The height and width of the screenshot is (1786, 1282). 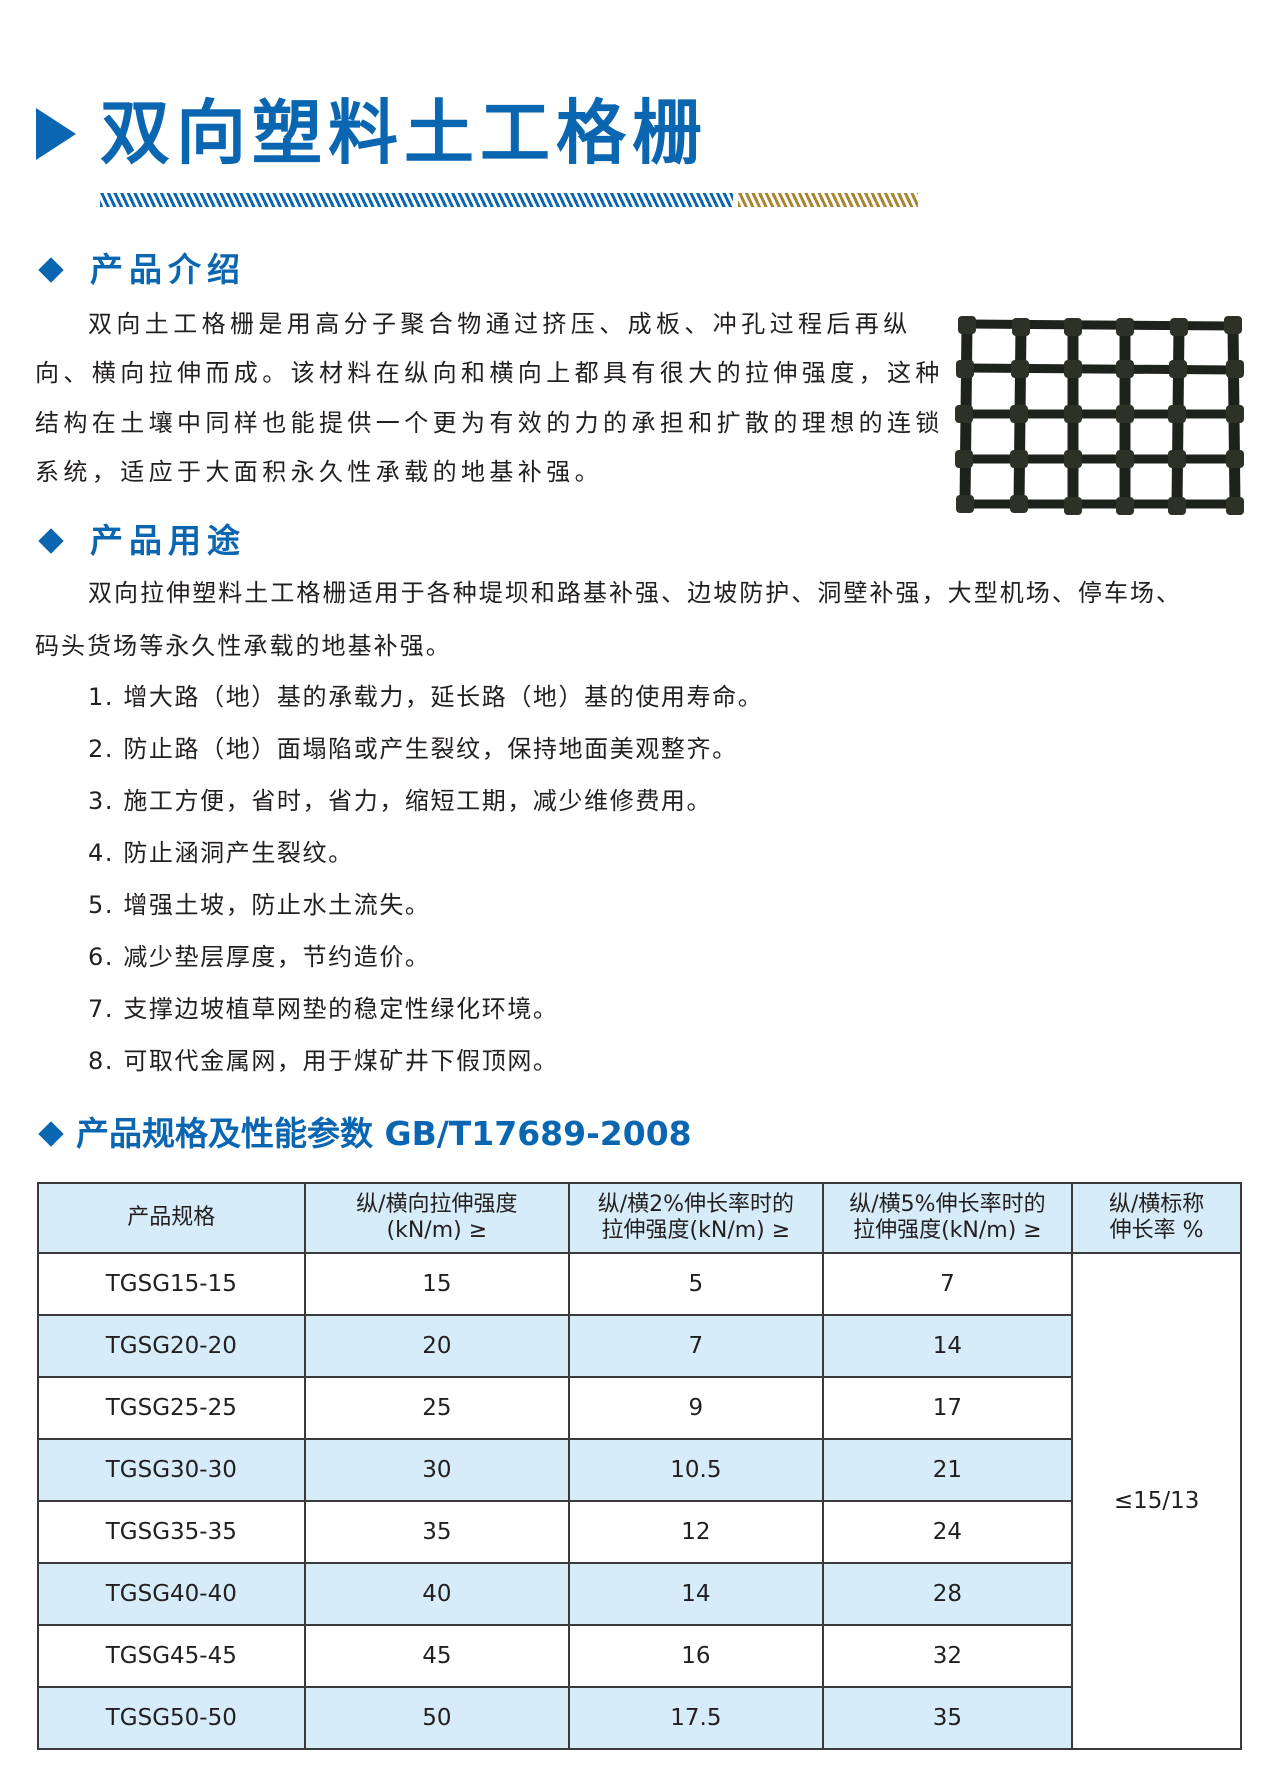 What do you see at coordinates (489, 373) in the screenshot?
I see `intro-line: 向、横向拉伸而成。该材料在纵向和横向上都具有很大的拉伸强度，这种` at bounding box center [489, 373].